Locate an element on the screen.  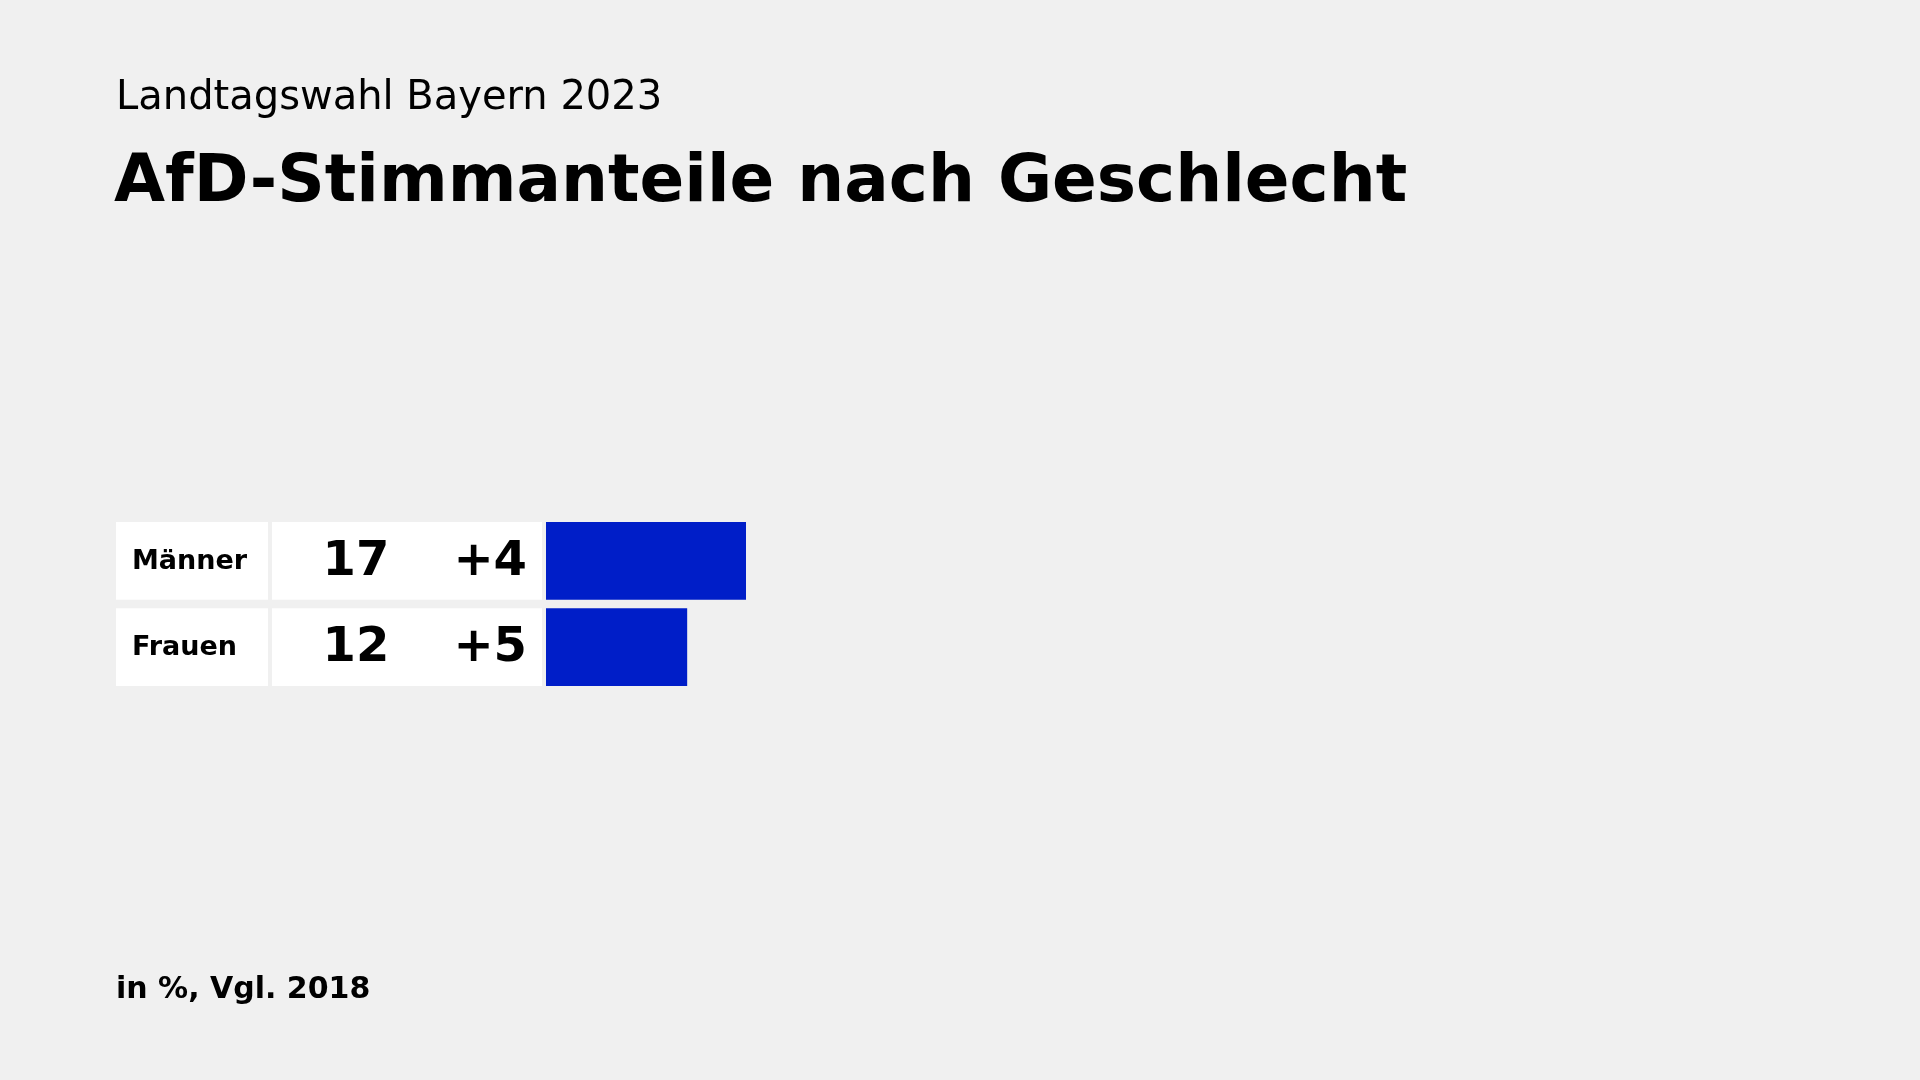
chart-title: AfD-Stimmanteile nach Geschlecht is located at coordinates (761, 178).